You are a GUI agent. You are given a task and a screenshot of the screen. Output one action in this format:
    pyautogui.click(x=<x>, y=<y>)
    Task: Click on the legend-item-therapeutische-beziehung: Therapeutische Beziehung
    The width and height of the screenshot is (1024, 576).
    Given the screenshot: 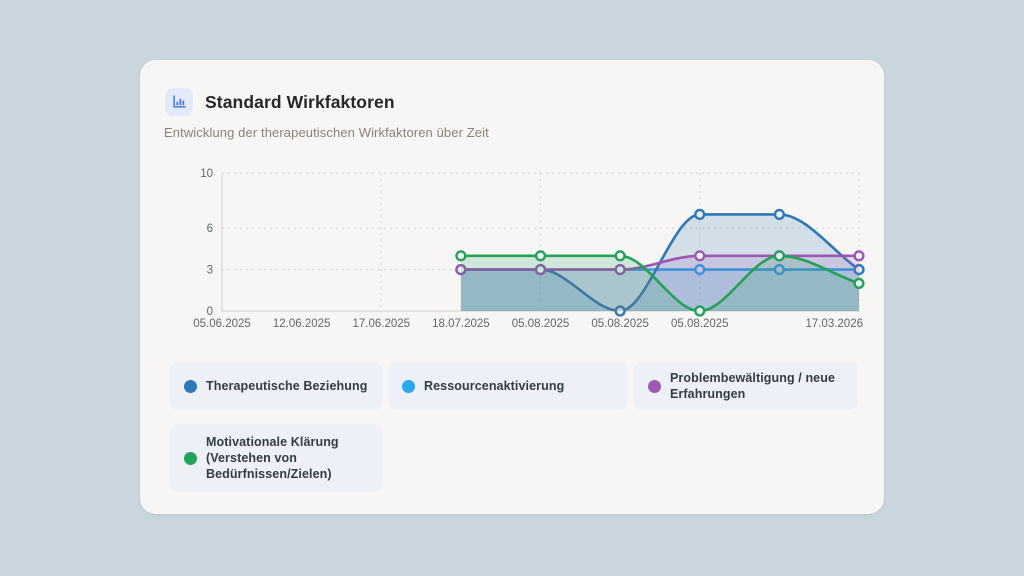 What is the action you would take?
    pyautogui.click(x=276, y=386)
    